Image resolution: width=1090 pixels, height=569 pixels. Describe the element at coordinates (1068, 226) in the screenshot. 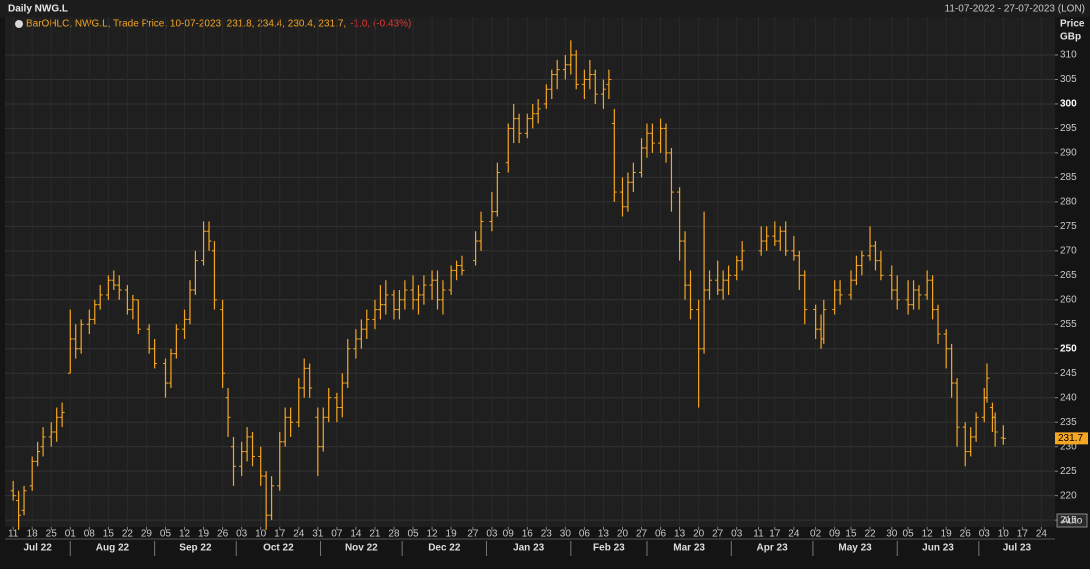

I see `y-tick-label: 275` at that location.